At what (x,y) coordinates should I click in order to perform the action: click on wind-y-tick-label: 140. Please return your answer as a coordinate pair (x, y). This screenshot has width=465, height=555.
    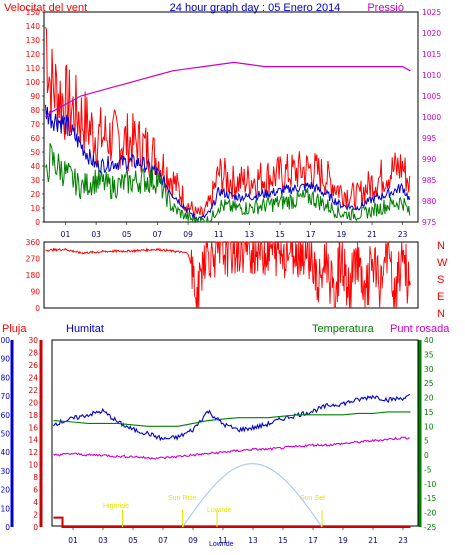
    Looking at the image, I should click on (33, 26).